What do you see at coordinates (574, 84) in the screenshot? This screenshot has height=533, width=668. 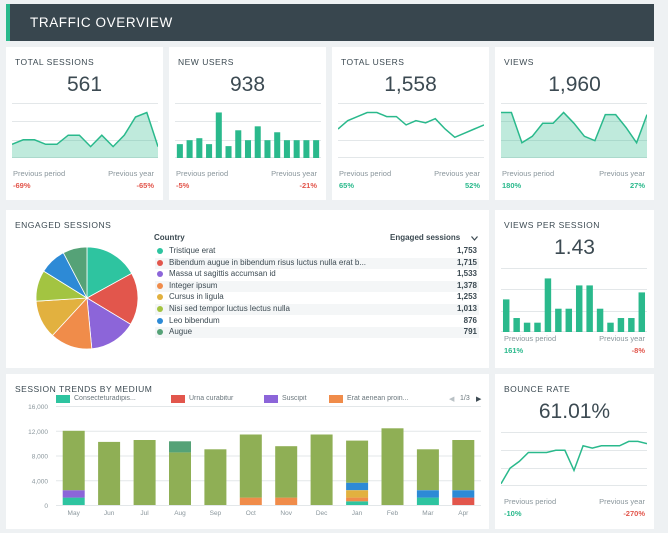 I see `kpi-value: 1,960` at bounding box center [574, 84].